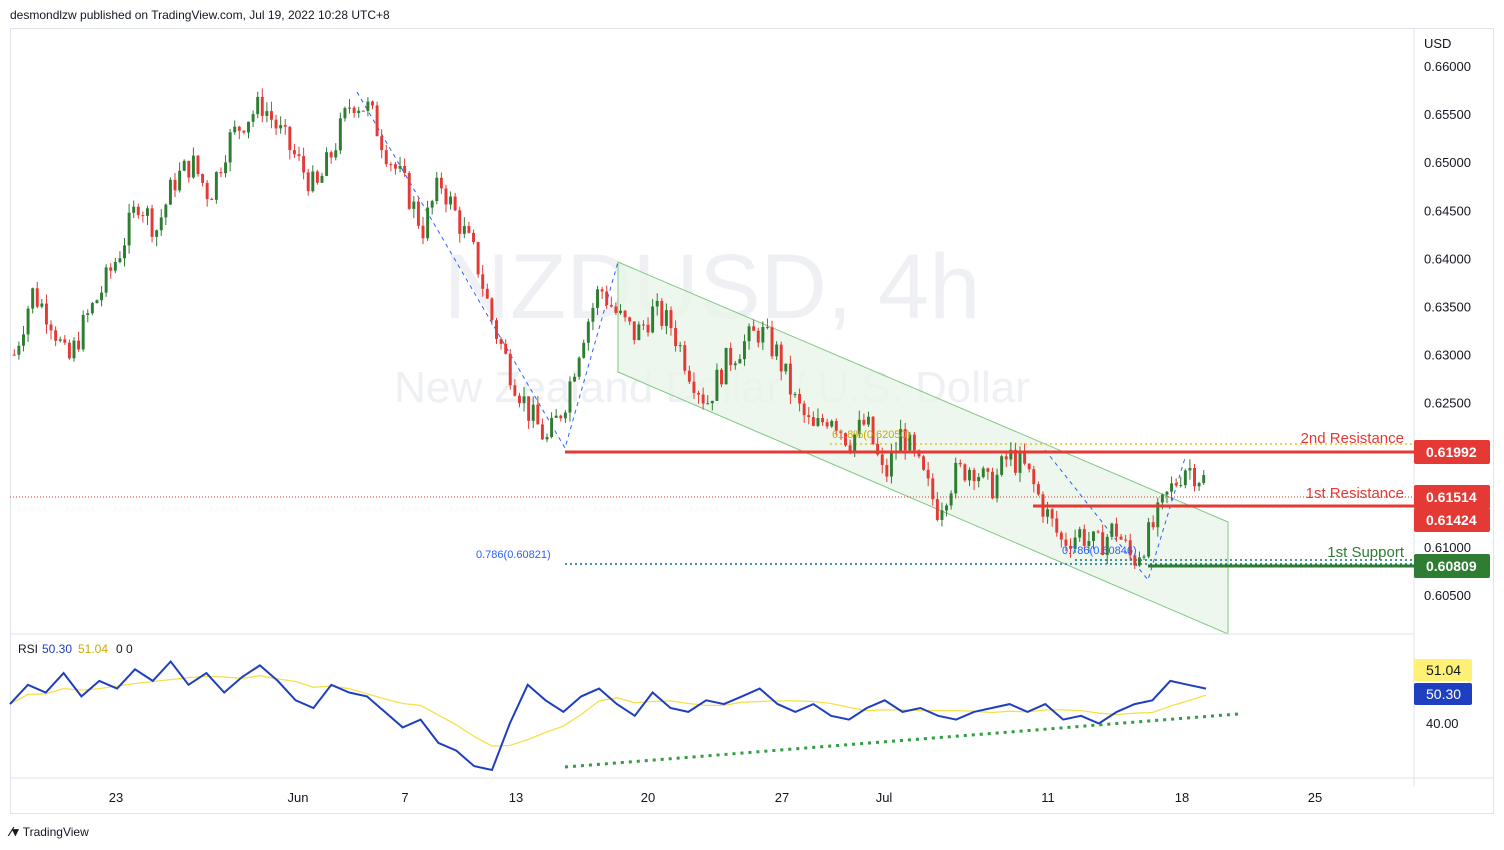 This screenshot has width=1504, height=850. Describe the element at coordinates (782, 797) in the screenshot. I see `time-tick-label: 27` at that location.